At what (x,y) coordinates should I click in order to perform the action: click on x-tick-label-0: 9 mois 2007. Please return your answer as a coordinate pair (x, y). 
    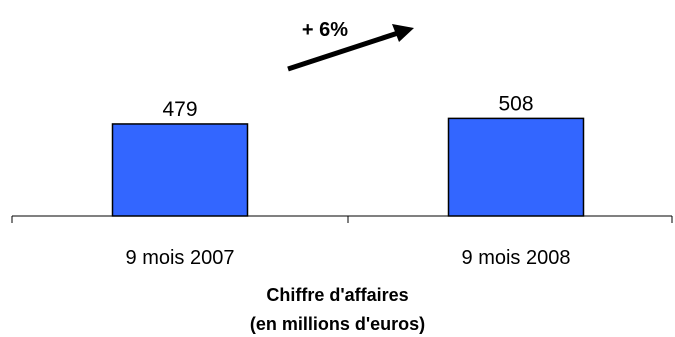
    Looking at the image, I should click on (180, 258).